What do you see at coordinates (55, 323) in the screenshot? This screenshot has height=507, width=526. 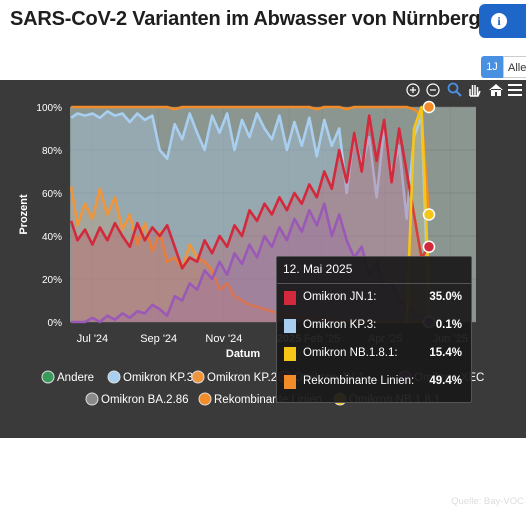 I see `y-tick-label: 0%` at bounding box center [55, 323].